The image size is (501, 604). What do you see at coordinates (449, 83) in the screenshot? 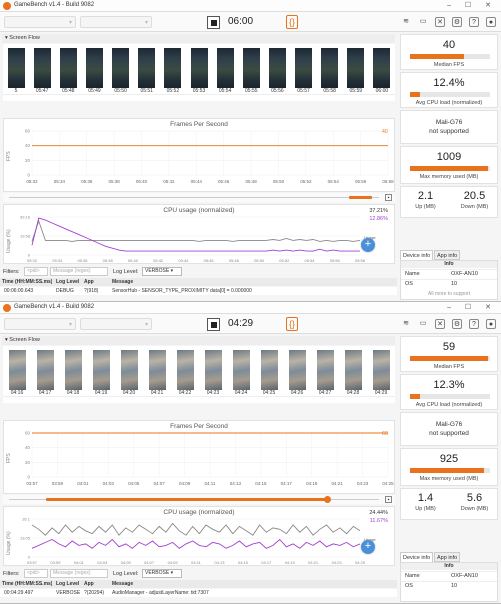
I see `avg-cpu-value: 12.4%` at bounding box center [449, 83].